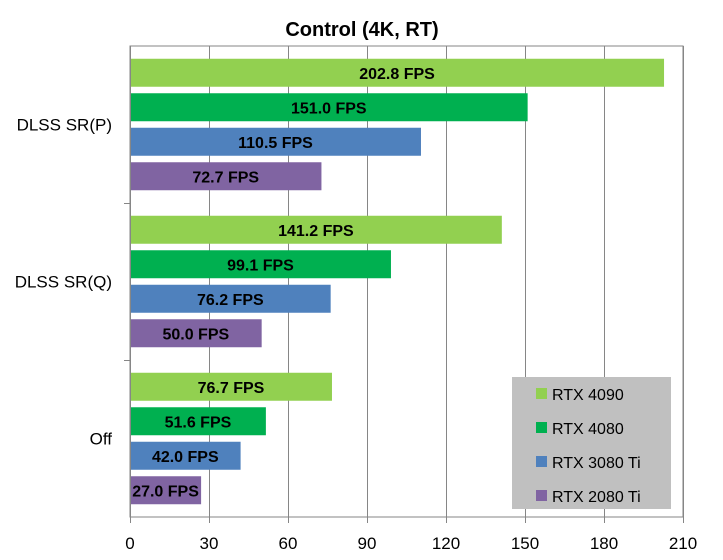 The image size is (723, 560). Describe the element at coordinates (591, 443) in the screenshot. I see `legend: RTX 4090 RTX 4080 RTX 3080 Ti RTX 2080 Ti` at that location.